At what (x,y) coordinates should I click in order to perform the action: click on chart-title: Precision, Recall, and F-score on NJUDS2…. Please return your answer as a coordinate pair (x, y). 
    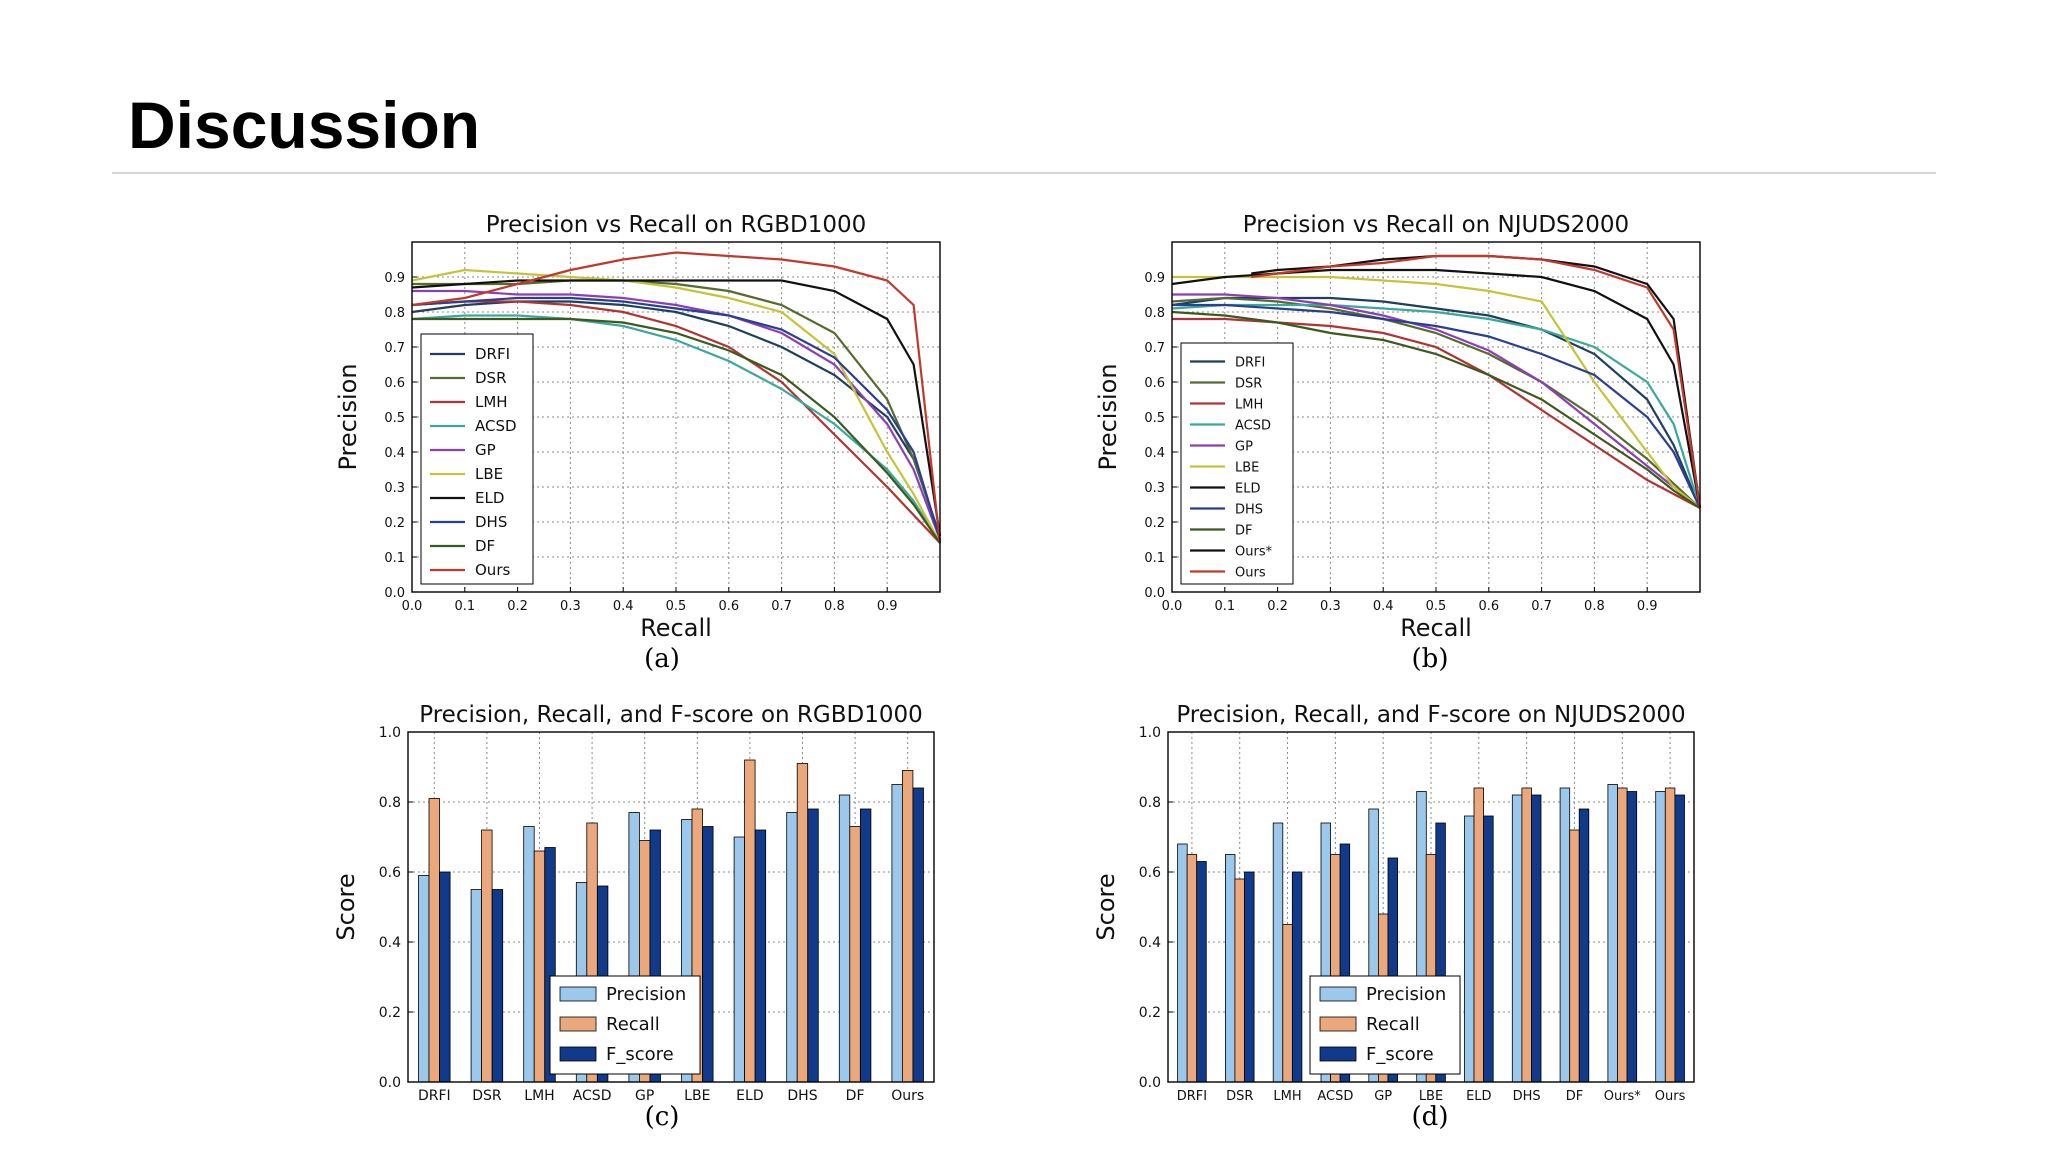
    Looking at the image, I should click on (1430, 715).